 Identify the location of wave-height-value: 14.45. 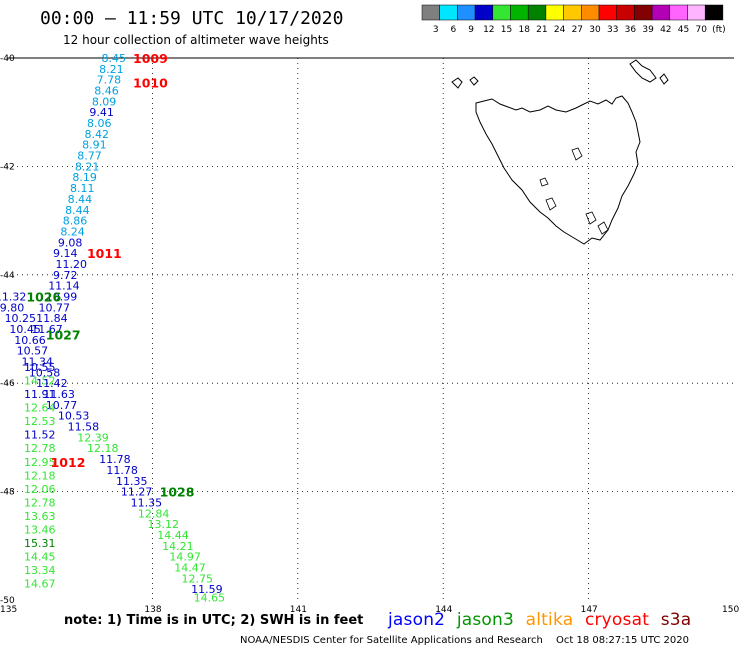
(40, 557).